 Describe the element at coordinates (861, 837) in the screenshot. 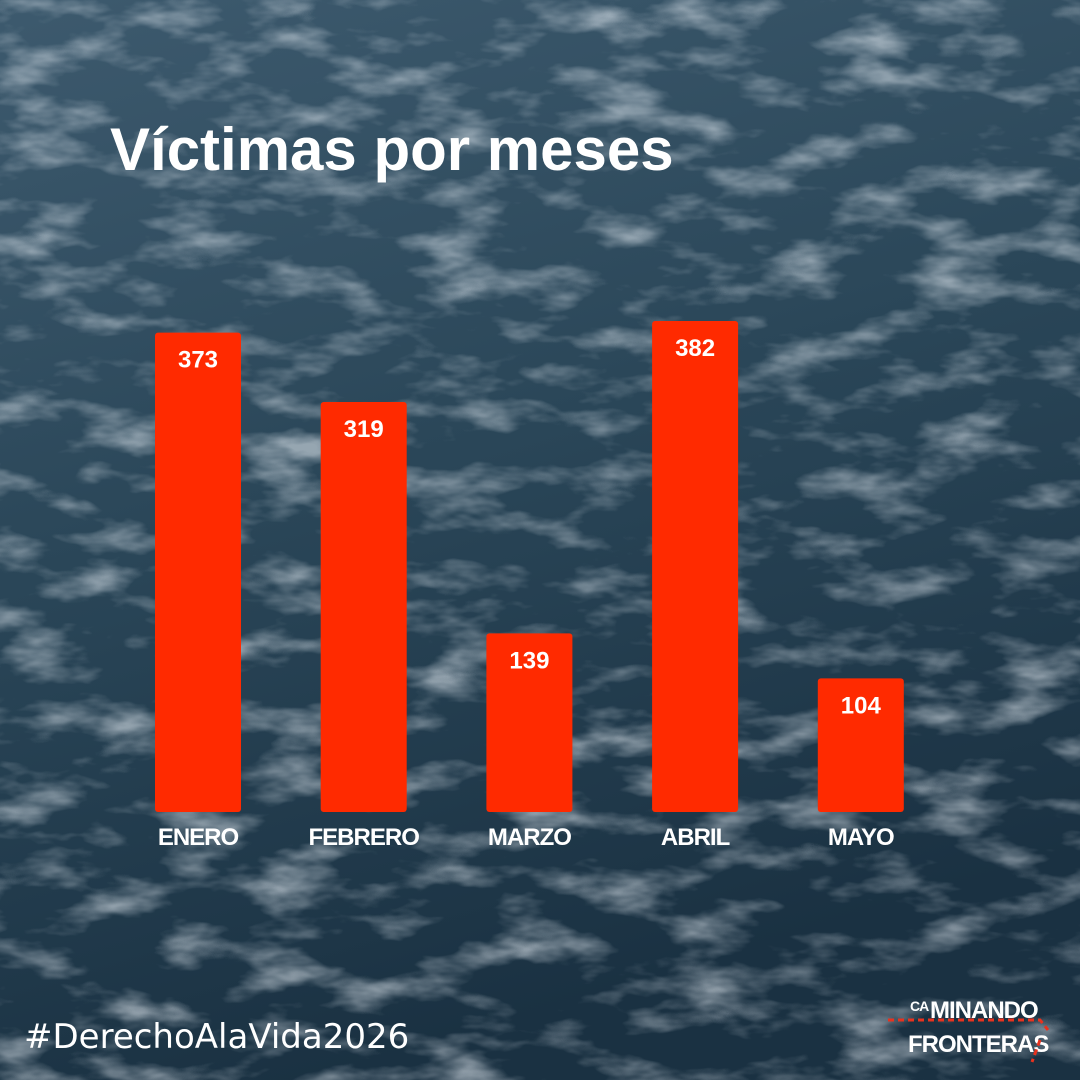

I see `x-tick-label: MAYO` at that location.